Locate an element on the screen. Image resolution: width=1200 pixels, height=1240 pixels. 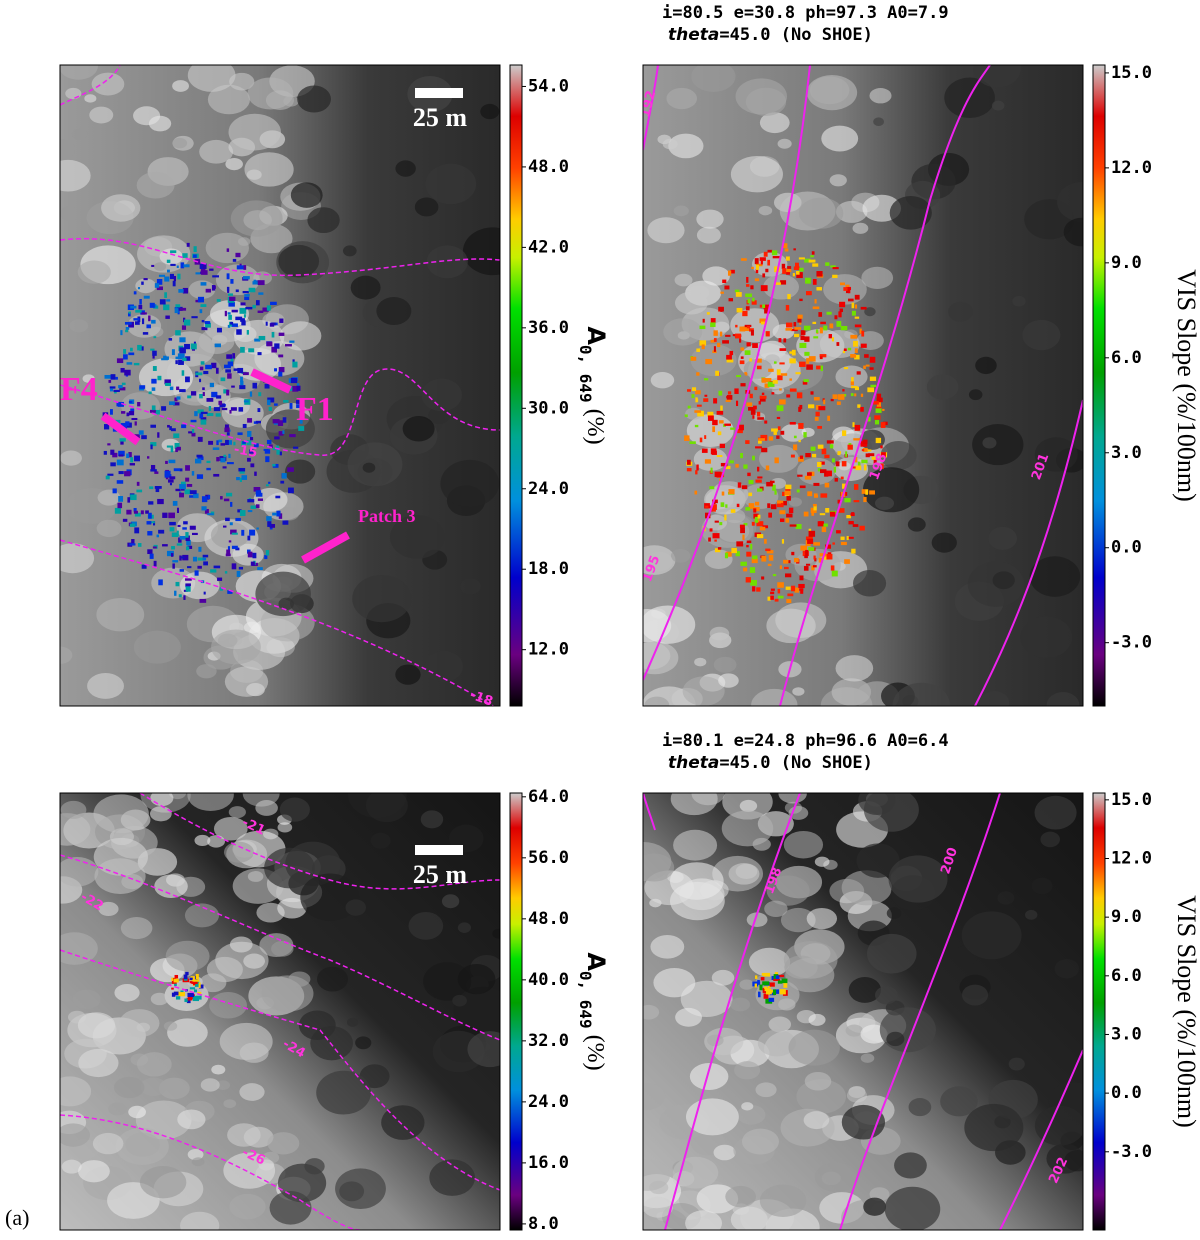
colorbar-tick-label: 32.0 is located at coordinates (548, 1041).